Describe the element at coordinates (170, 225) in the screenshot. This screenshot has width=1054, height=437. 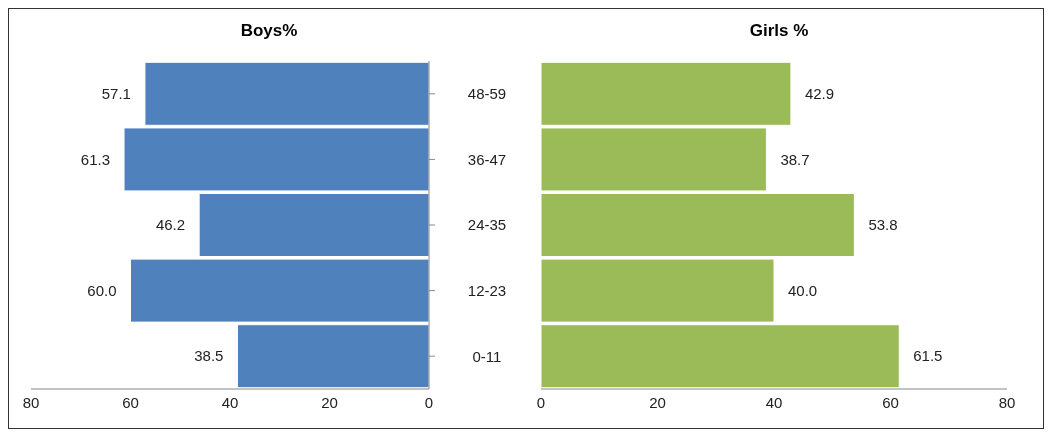
I see `data-label: 46.2` at that location.